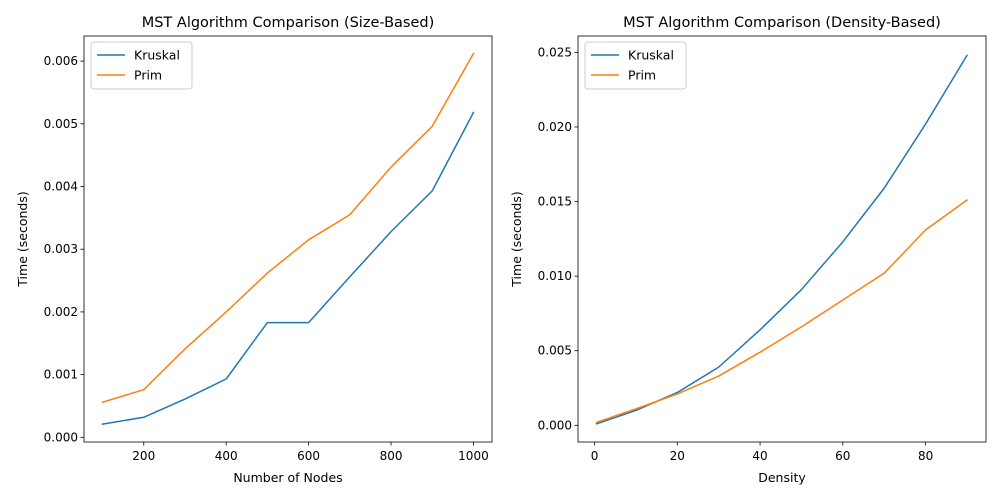 Image resolution: width=1000 pixels, height=500 pixels. Describe the element at coordinates (555, 202) in the screenshot. I see `y-tick-label: 0.015` at that location.